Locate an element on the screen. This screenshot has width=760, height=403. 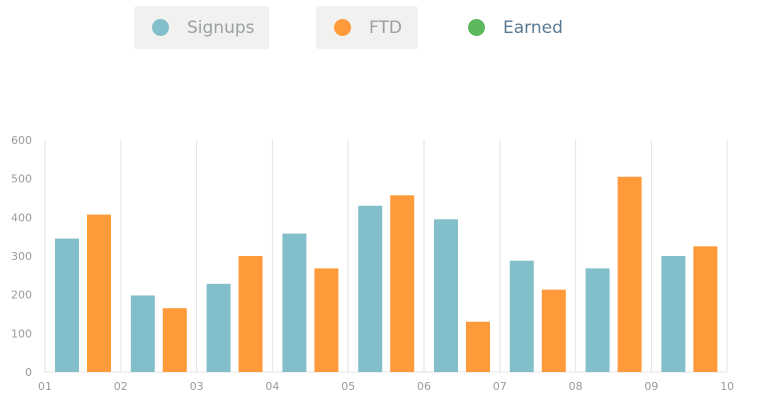
x-tick-label: 04 is located at coordinates (272, 386).